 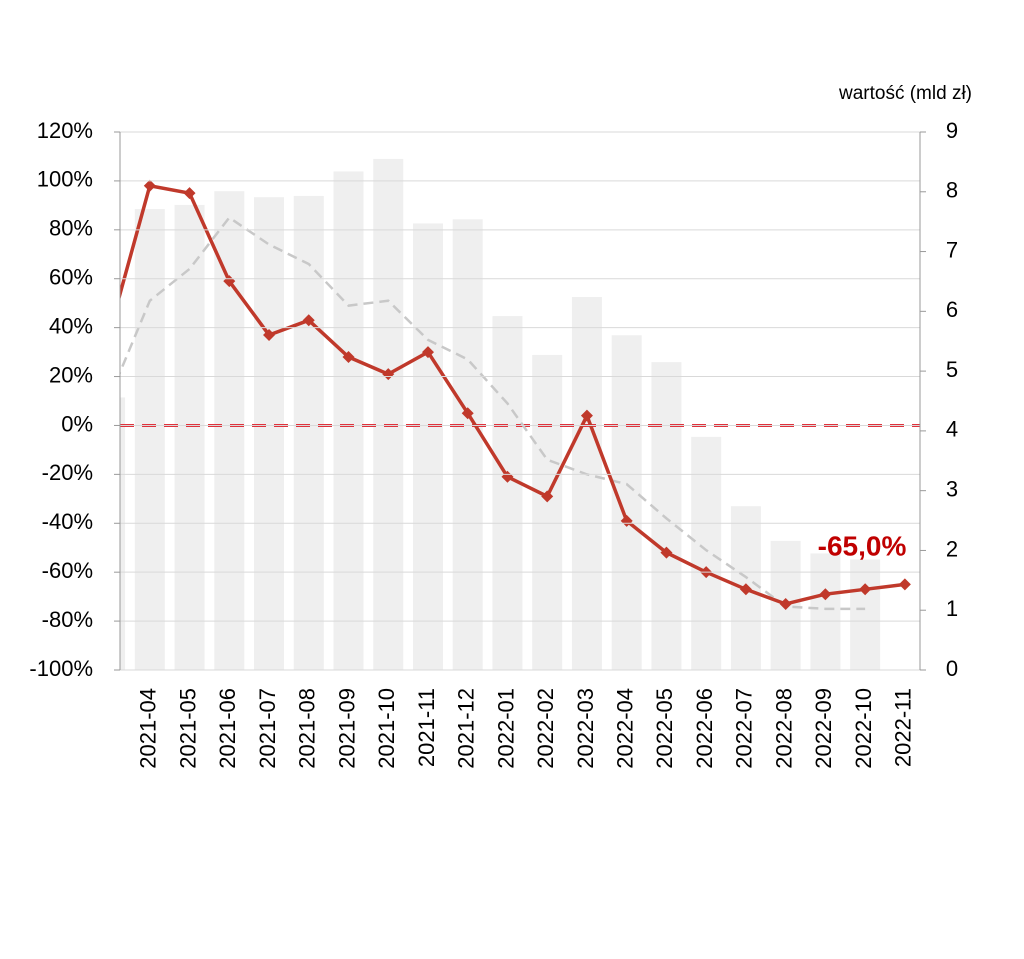 I want to click on y-tick-label: -60%, so click(x=67, y=570).